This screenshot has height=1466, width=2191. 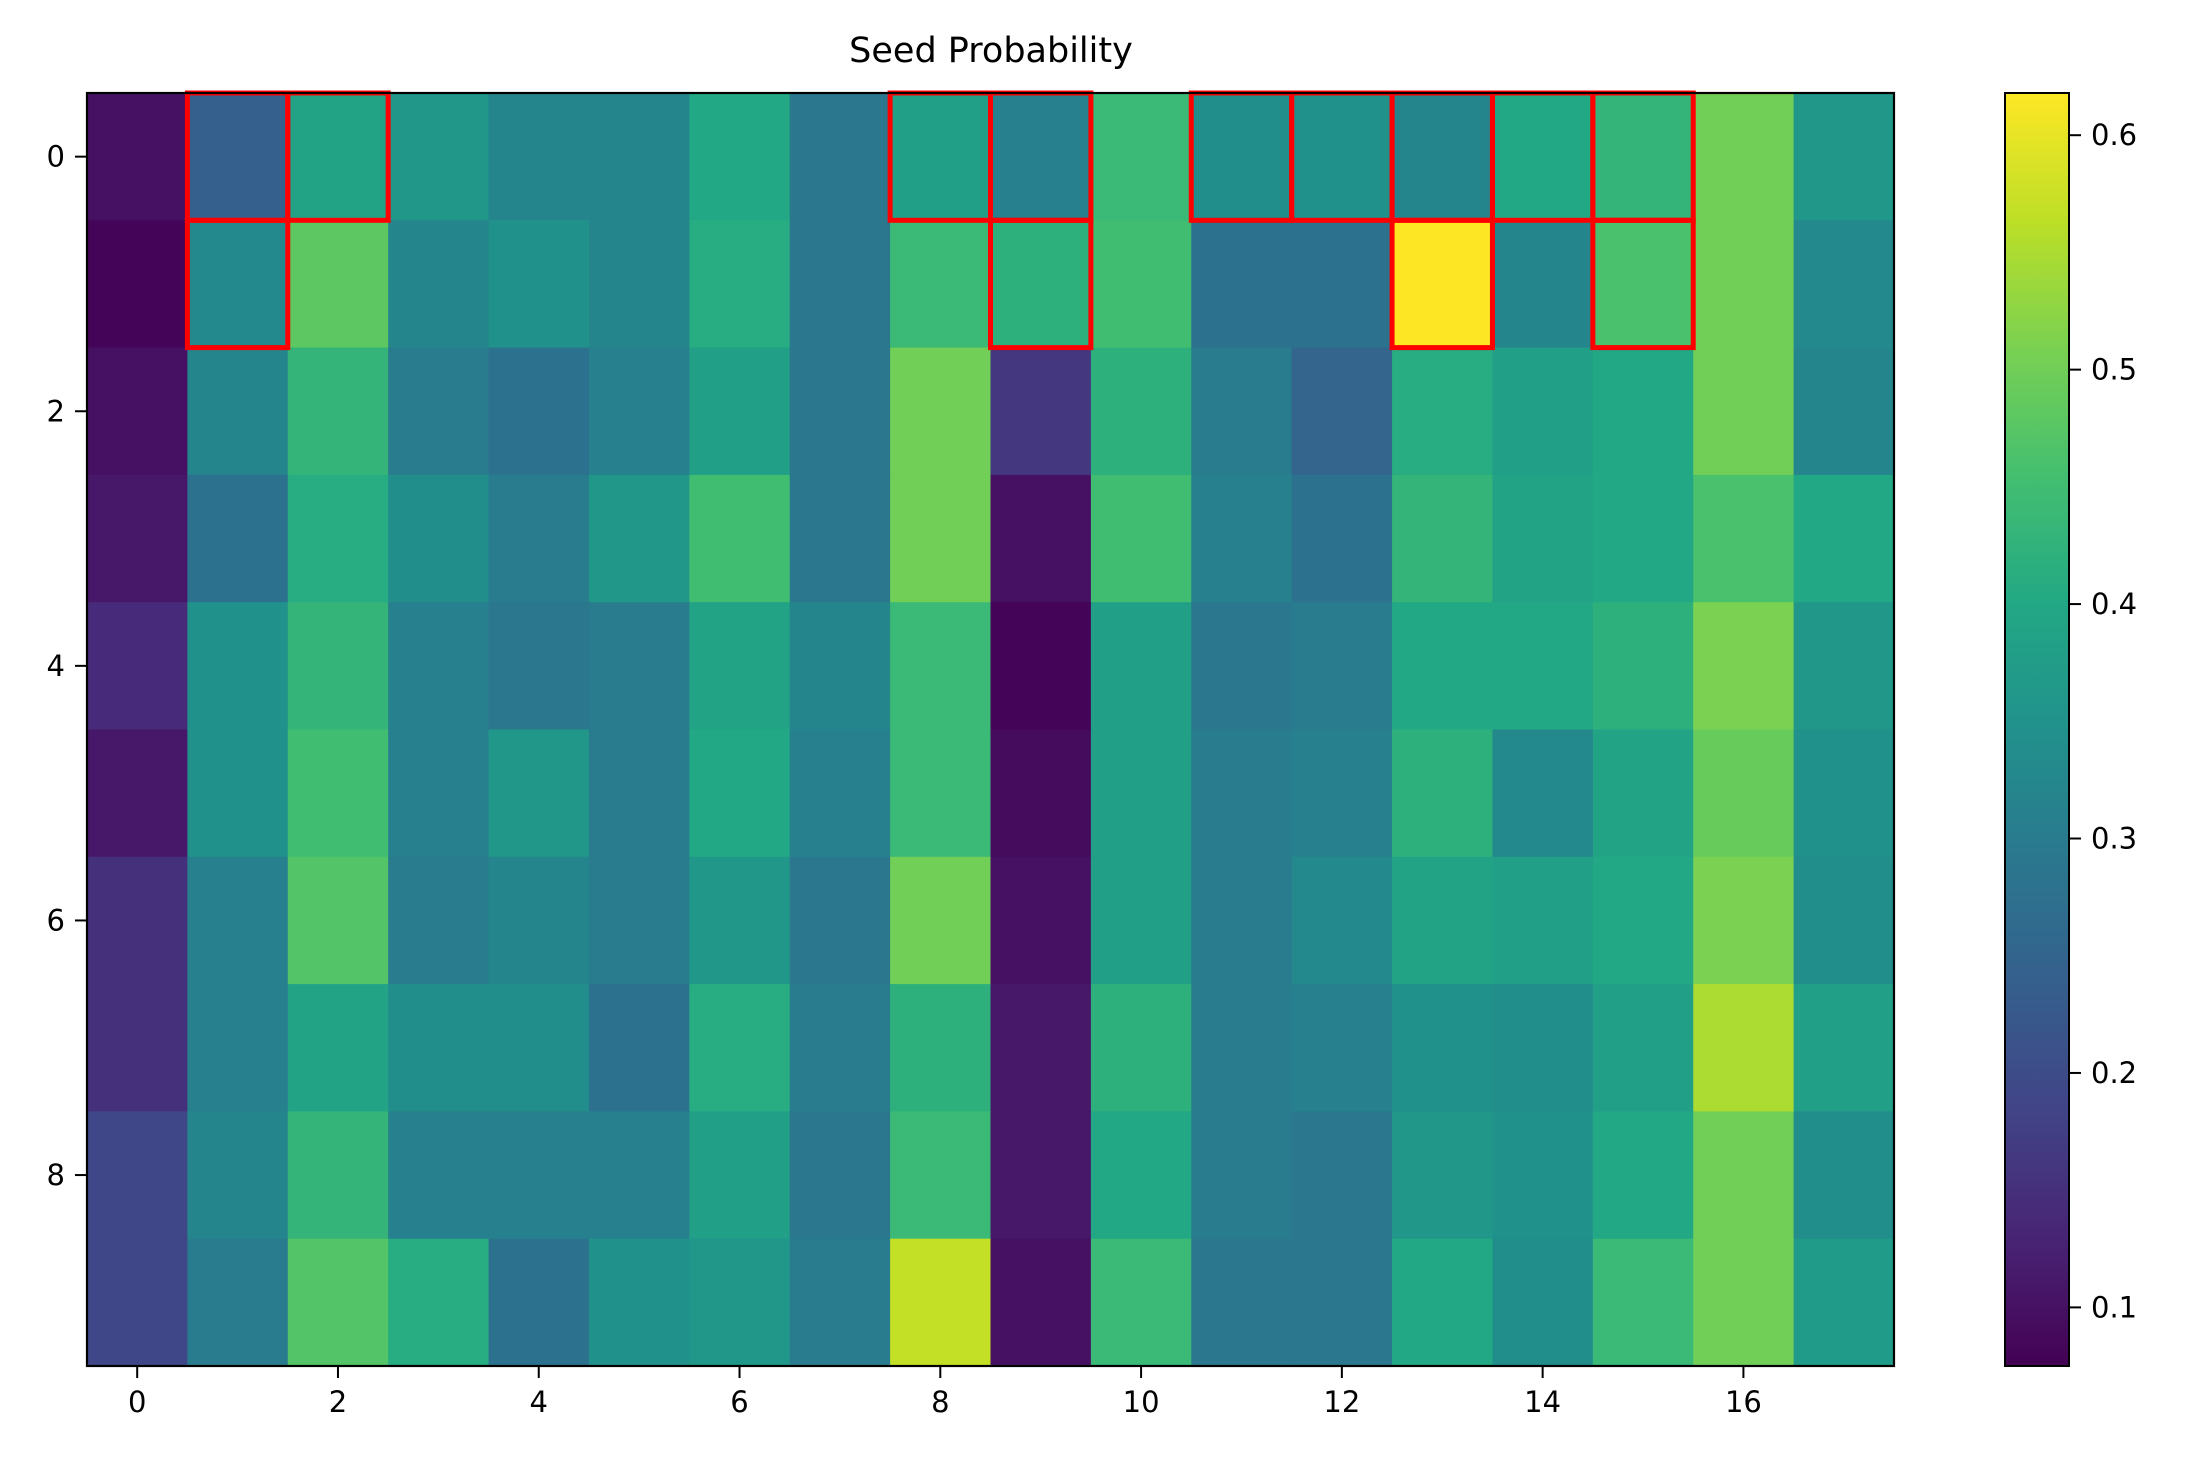 What do you see at coordinates (945, 1392) in the screenshot?
I see `x-axis: 0 2 4 6 8 10 12 14 16` at bounding box center [945, 1392].